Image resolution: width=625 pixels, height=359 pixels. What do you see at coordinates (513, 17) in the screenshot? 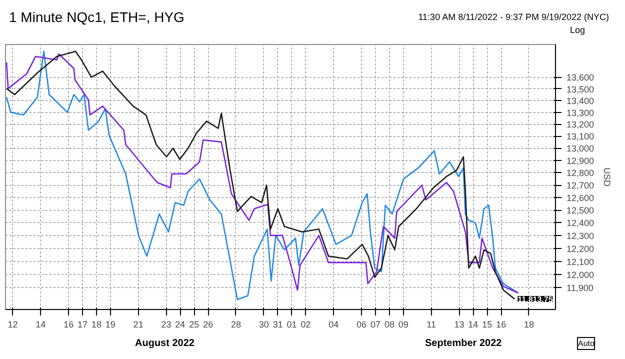
I see `chart-subtitle: 11:30 AM 8/11/2022 - 9:37 PM 9/19/2022 (NYC)` at bounding box center [513, 17].